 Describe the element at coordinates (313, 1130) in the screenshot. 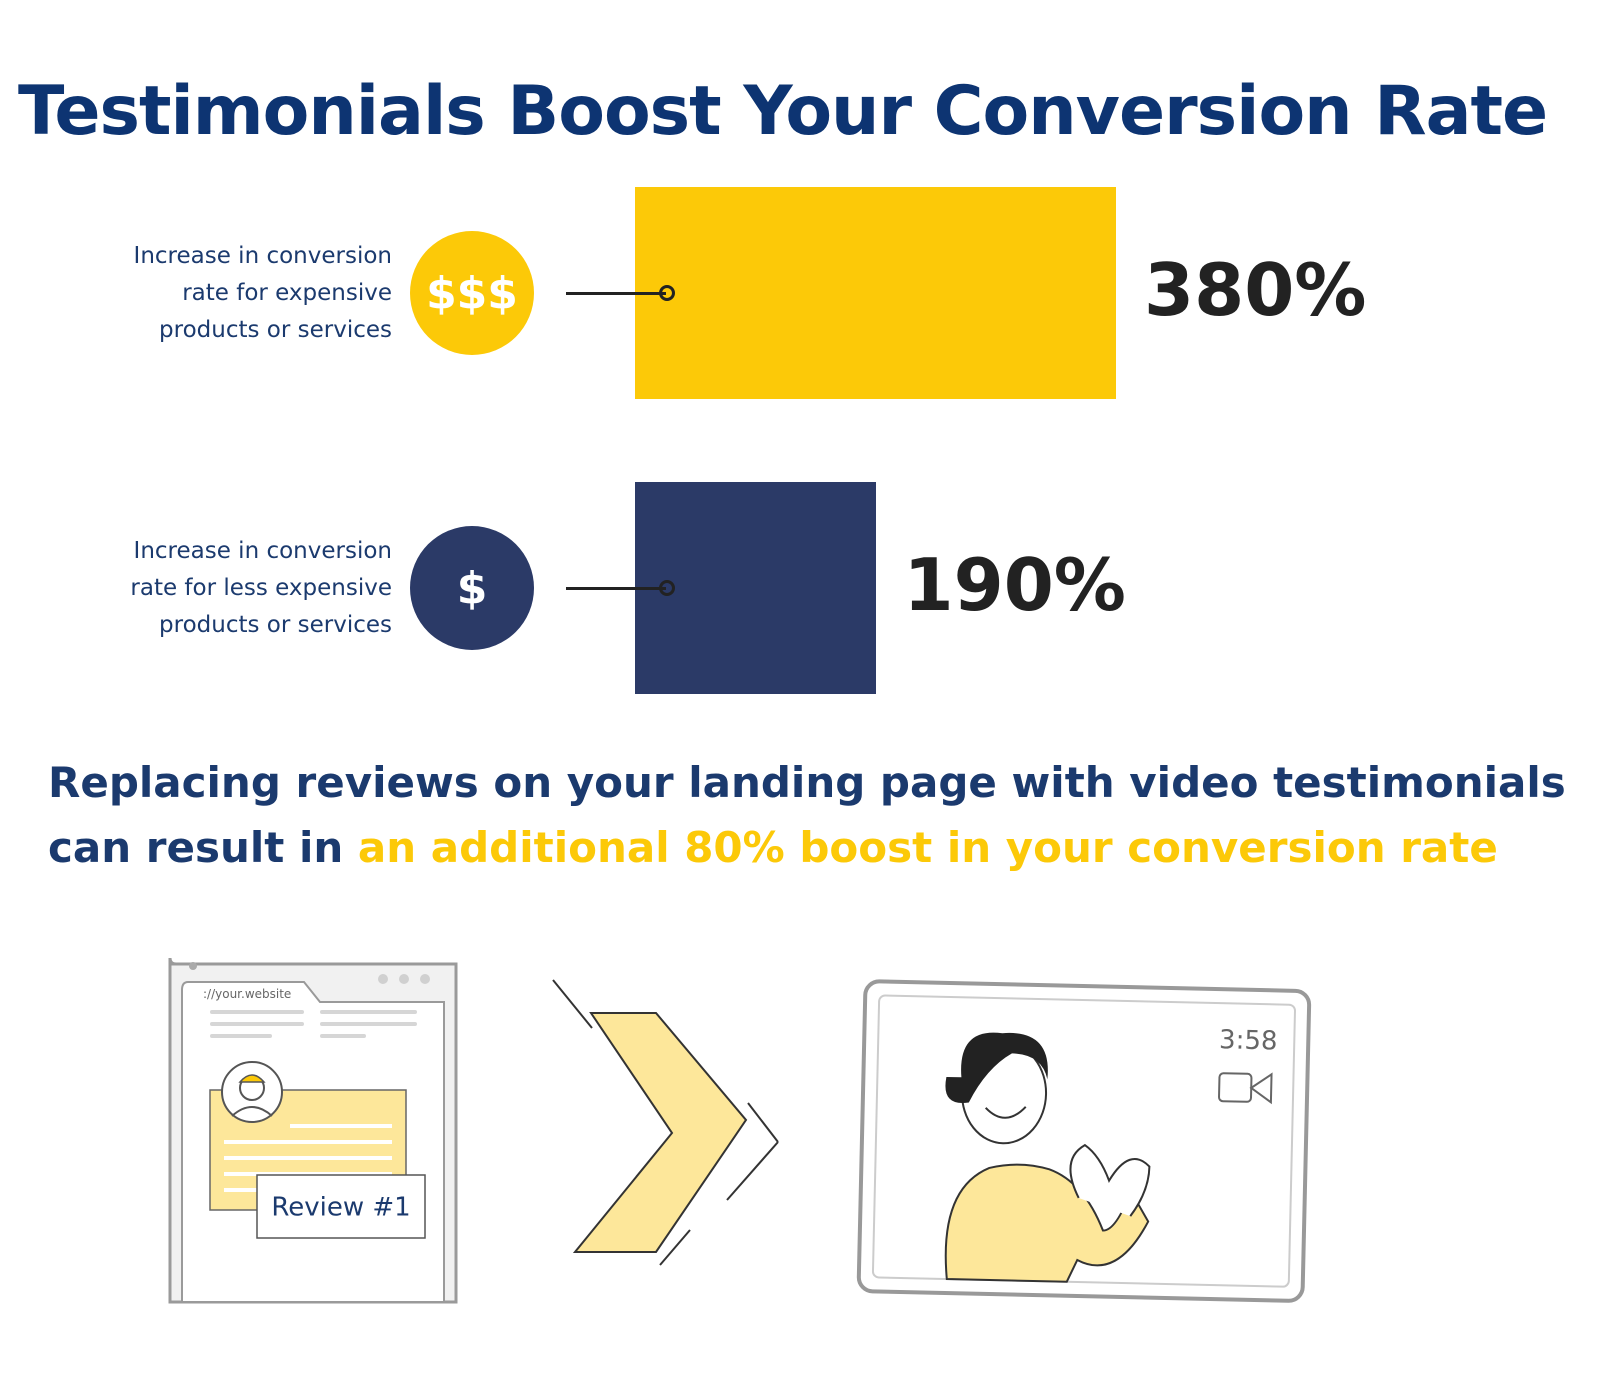

I see `browser-illustration: ://your.website Review #1` at that location.